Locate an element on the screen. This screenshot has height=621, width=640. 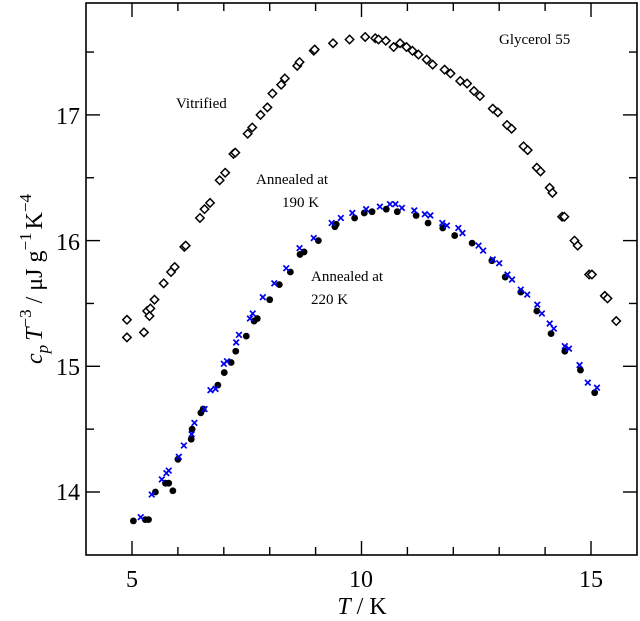
y-axis-sub-p: p is located at coordinates (42, 350).